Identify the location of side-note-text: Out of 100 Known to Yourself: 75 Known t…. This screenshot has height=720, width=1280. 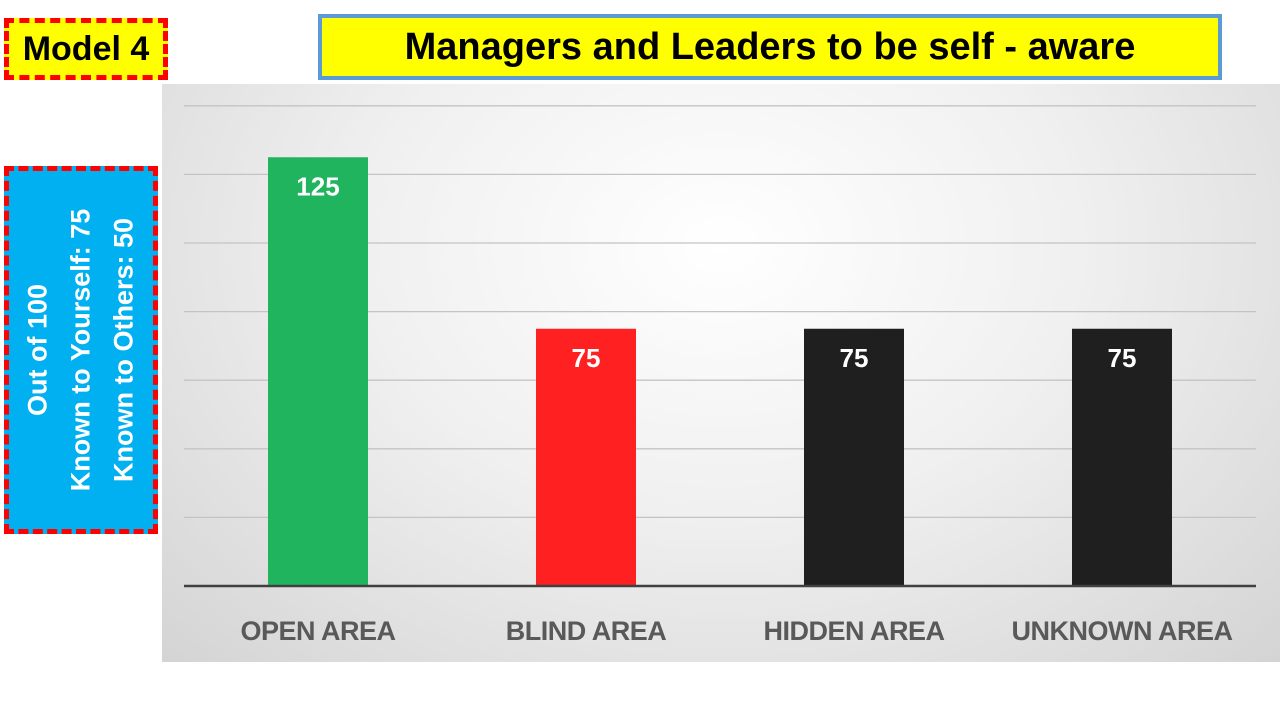
(81, 350).